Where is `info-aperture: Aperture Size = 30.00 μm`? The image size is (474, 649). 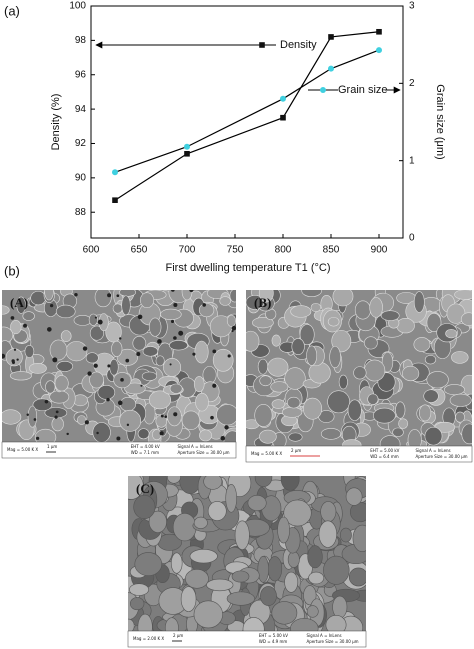 info-aperture: Aperture Size = 30.00 μm is located at coordinates (204, 452).